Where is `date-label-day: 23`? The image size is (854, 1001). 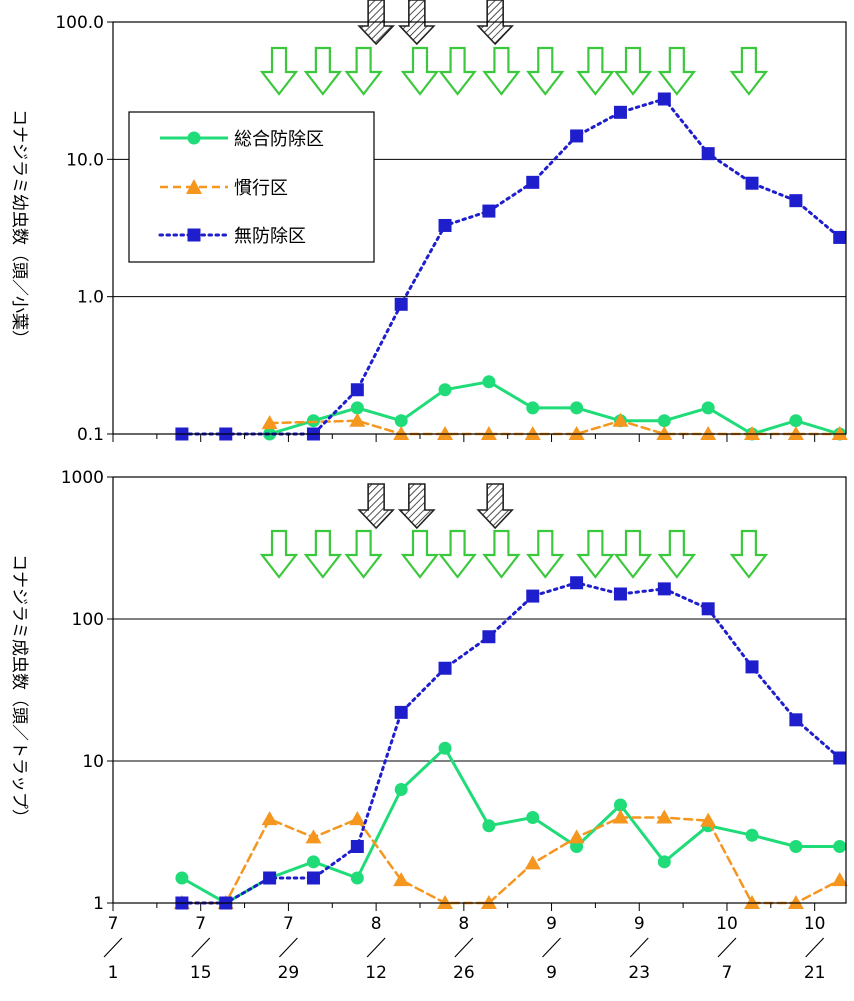 date-label-day: 23 is located at coordinates (639, 973).